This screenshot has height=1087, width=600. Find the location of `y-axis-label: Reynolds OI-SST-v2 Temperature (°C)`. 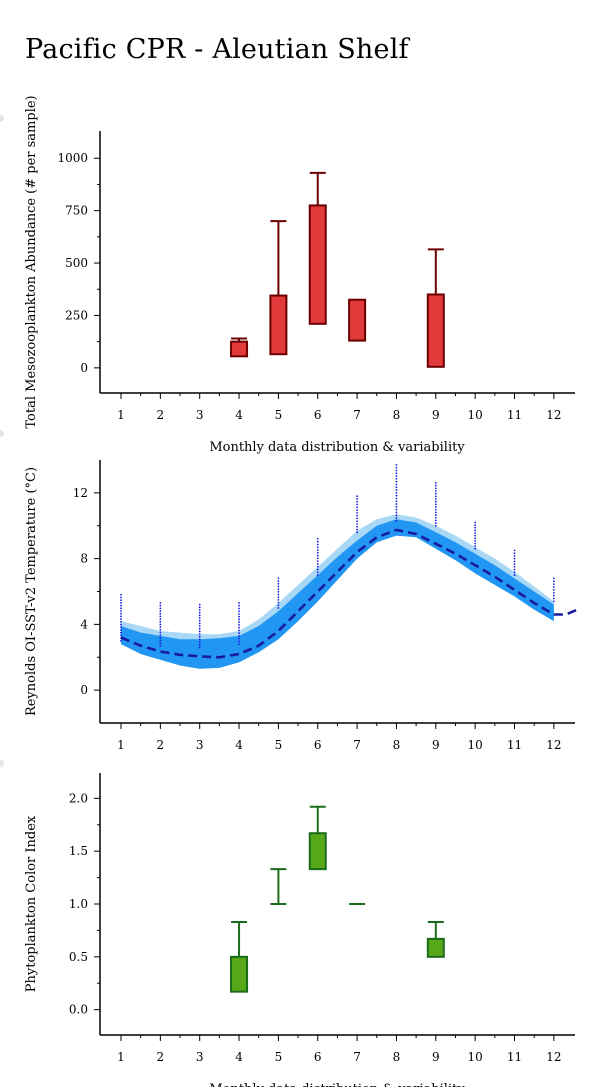

y-axis-label: Reynolds OI-SST-v2 Temperature (°C) is located at coordinates (31, 591).